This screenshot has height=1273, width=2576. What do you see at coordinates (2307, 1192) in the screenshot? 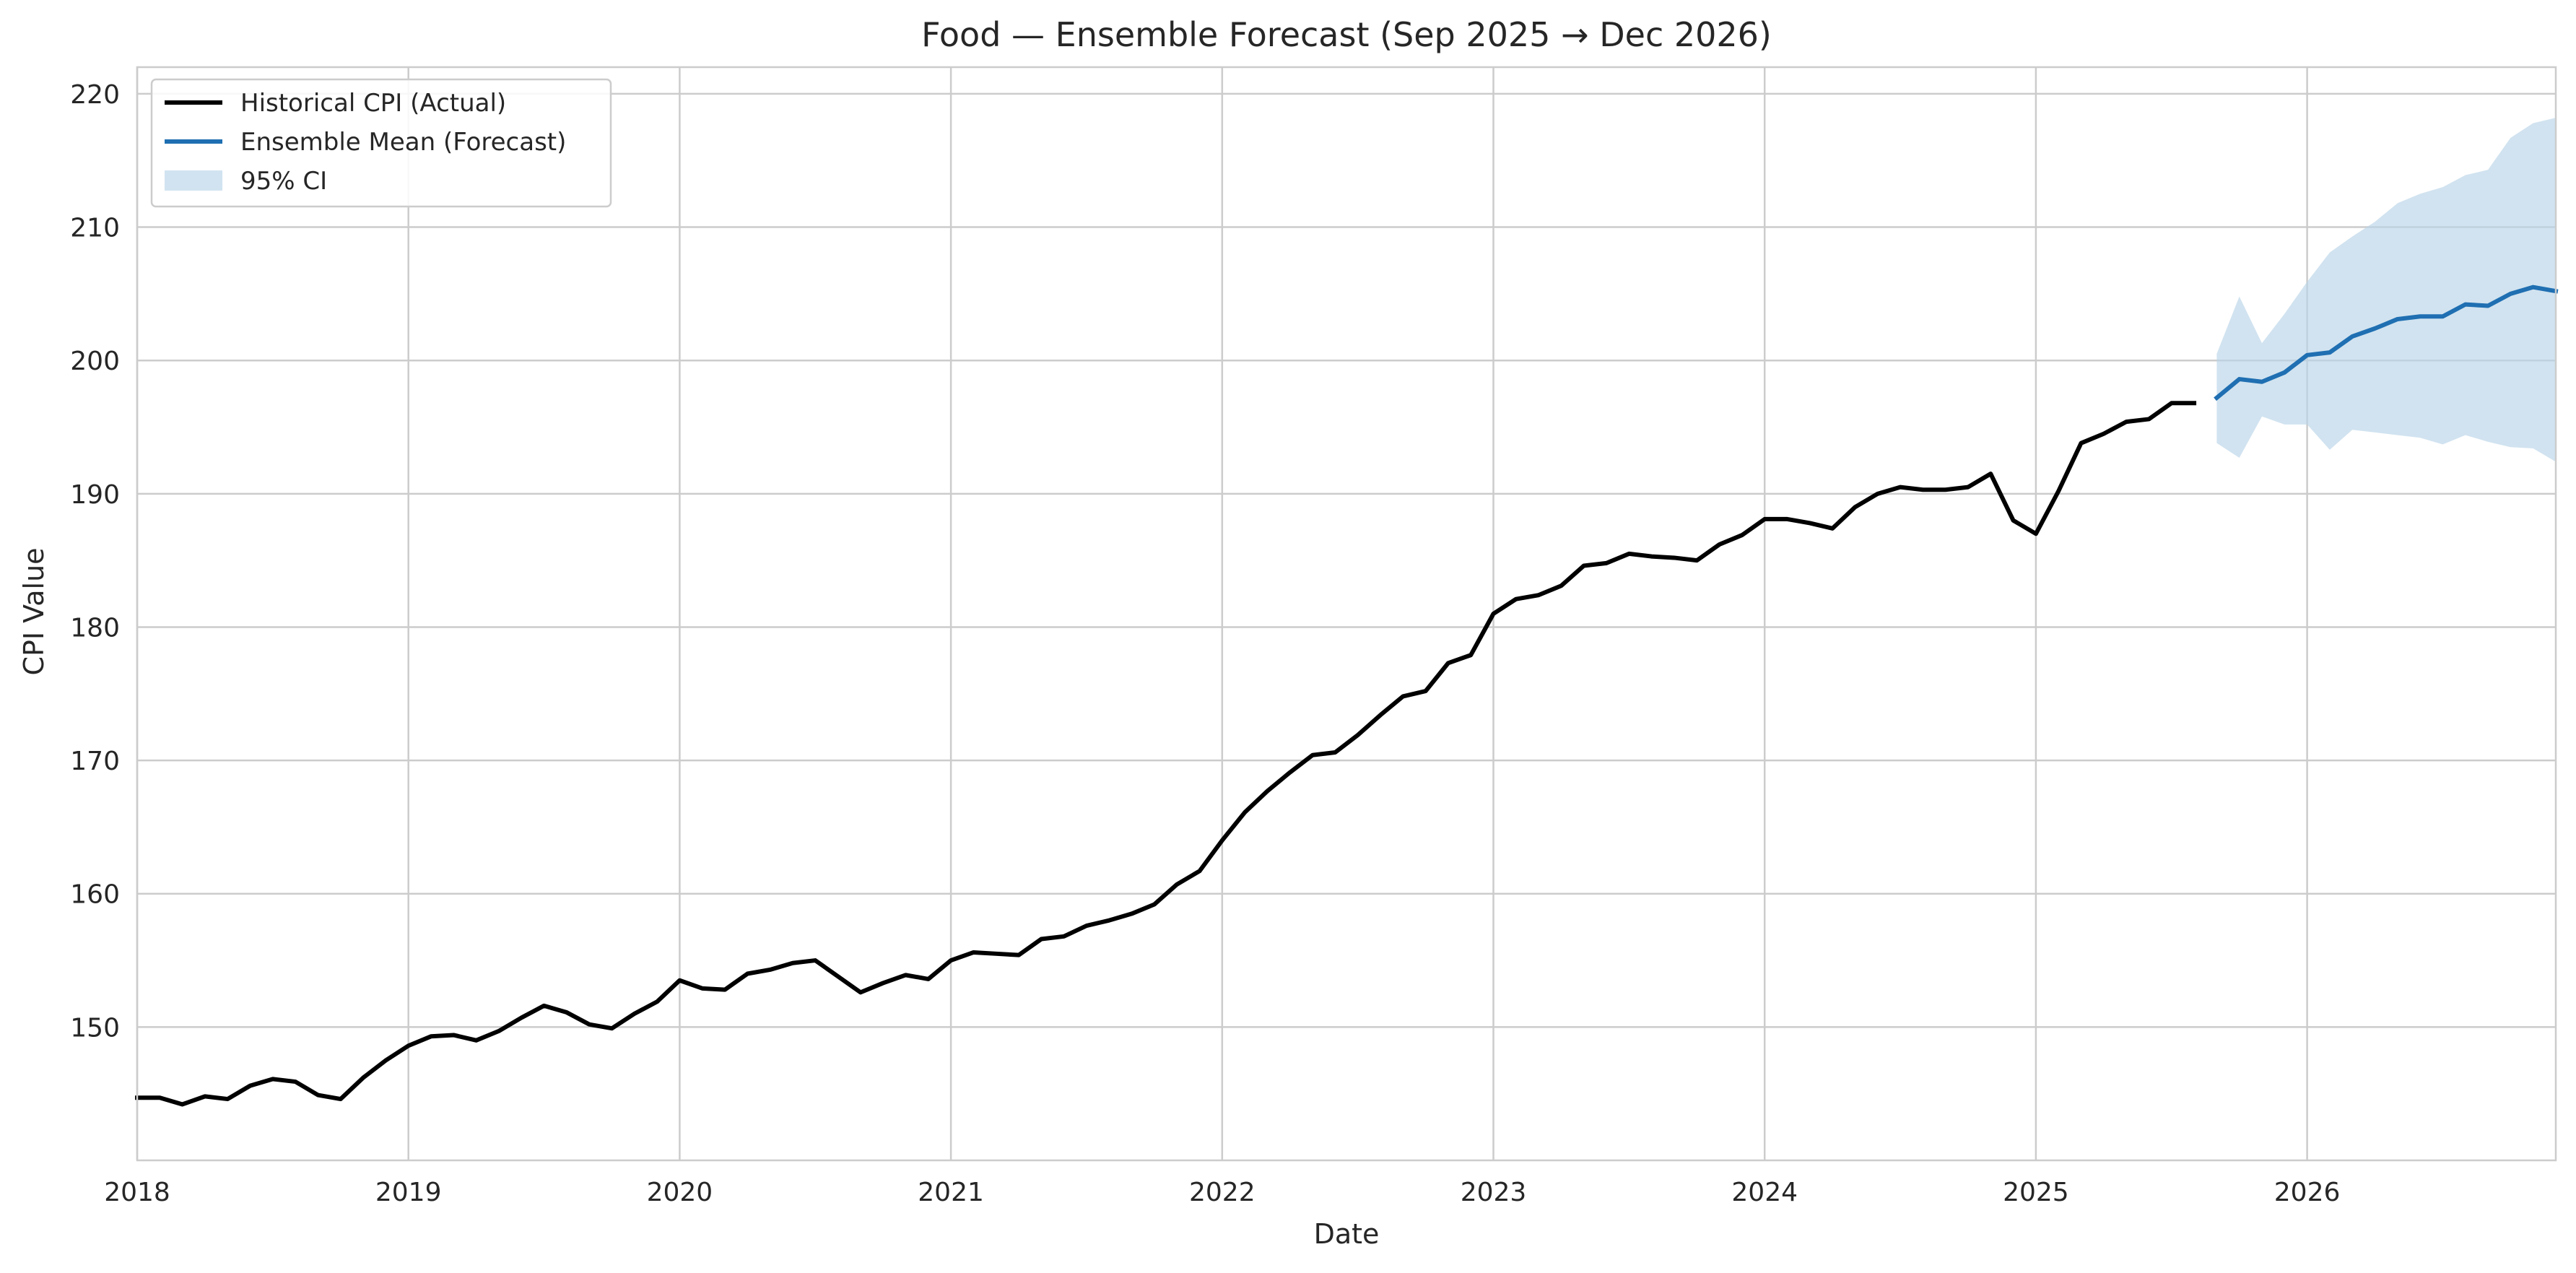
I see `x-tick-label: 2026` at bounding box center [2307, 1192].